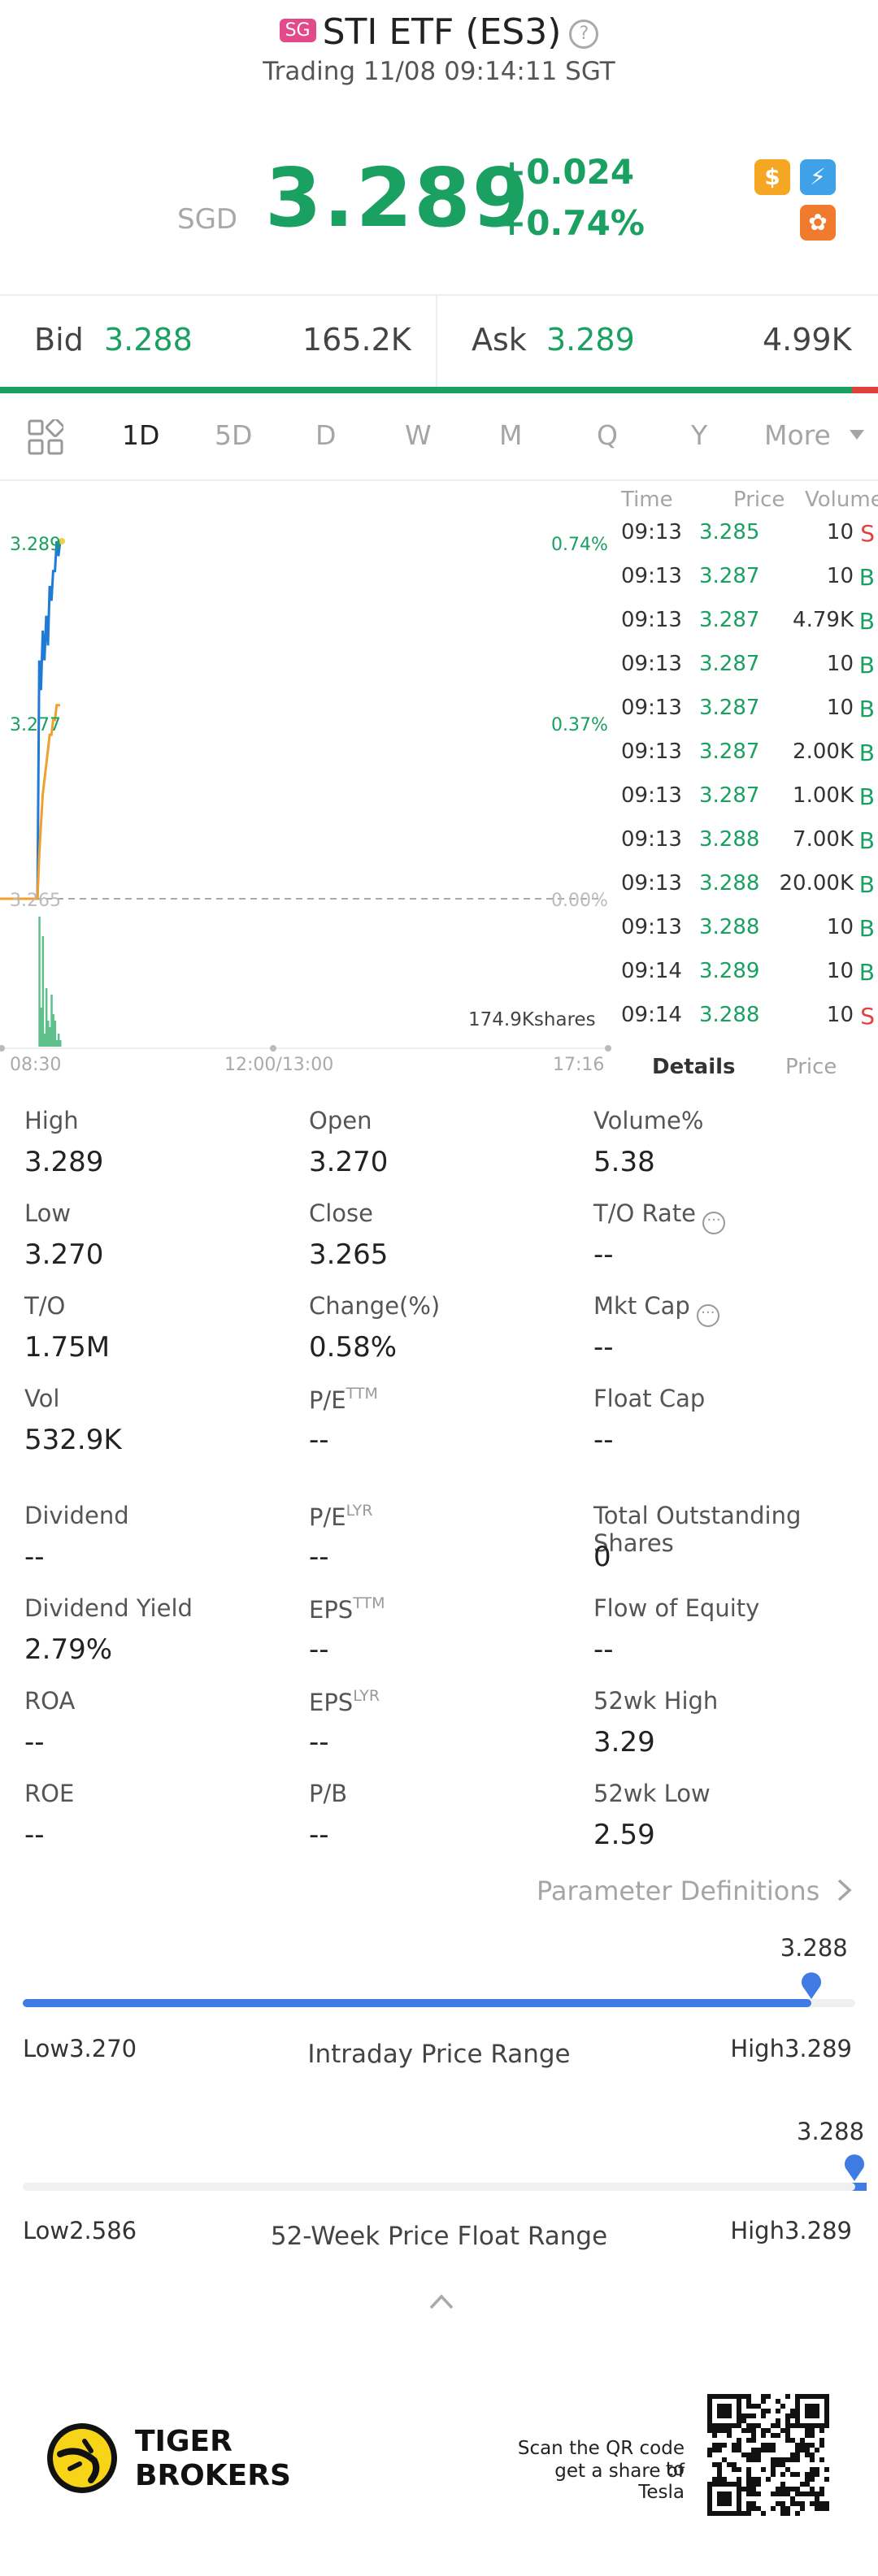  Describe the element at coordinates (744, 542) in the screenshot. I see `trade-row: 09:13 3.285 10 S` at that location.